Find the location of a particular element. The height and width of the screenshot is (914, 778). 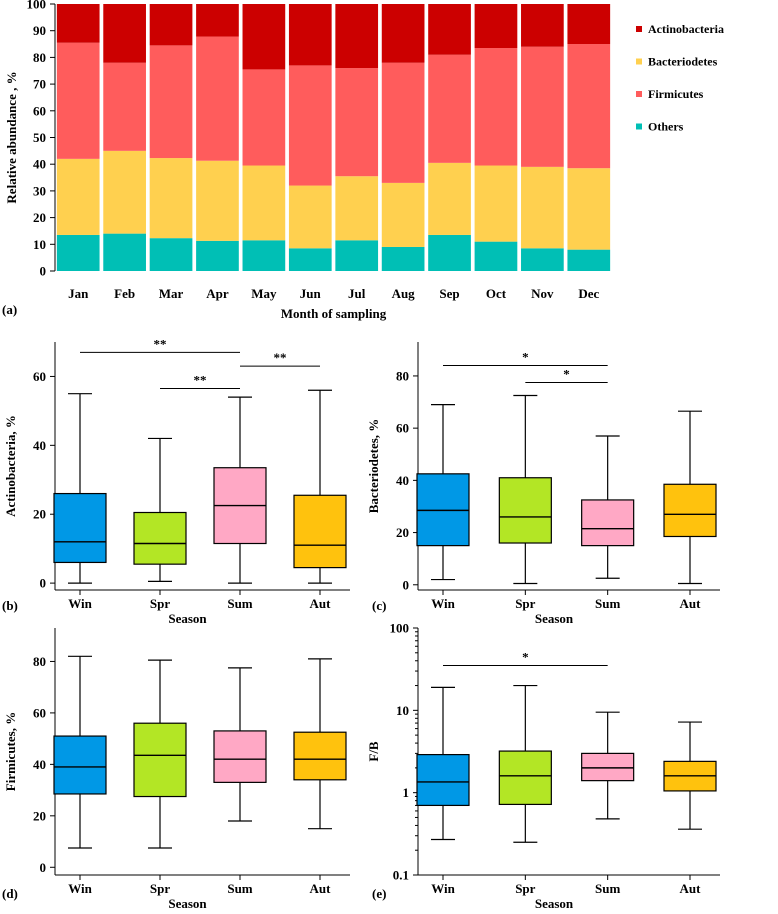

y-axis-title: Actinobacteria, % is located at coordinates (10, 466).